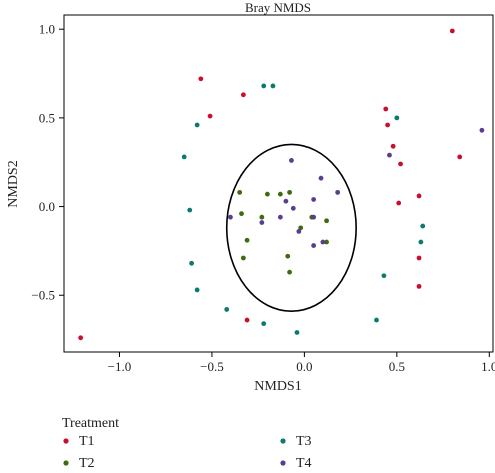  What do you see at coordinates (187, 452) in the screenshot?
I see `legend: T1 T3 T2 T4` at bounding box center [187, 452].